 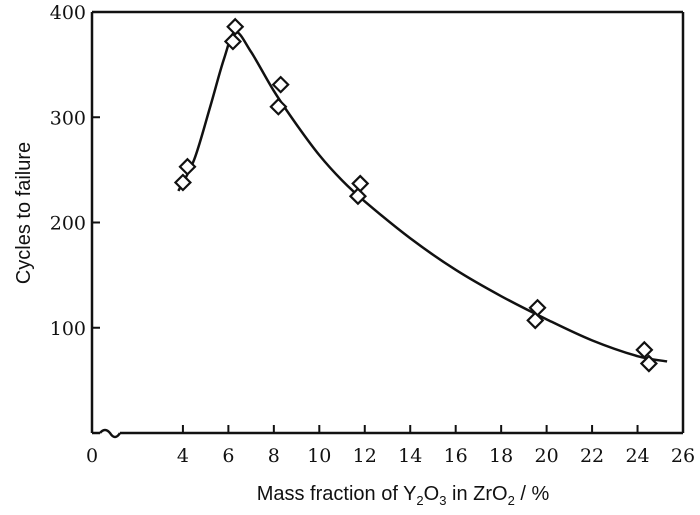 What do you see at coordinates (68, 224) in the screenshot?
I see `y-tick-label: 200` at bounding box center [68, 224].